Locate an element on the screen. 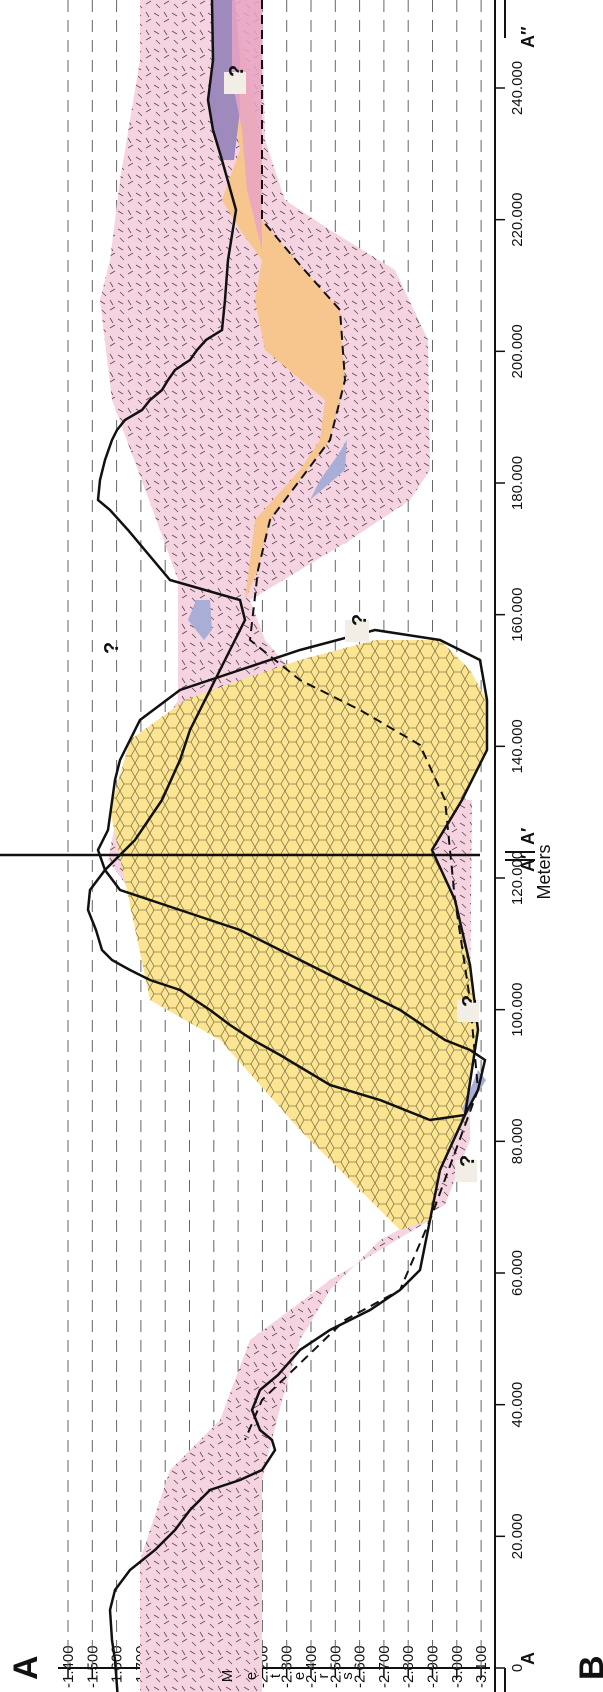 Image resolution: width=603 pixels, height=1692 pixels. section-label-left-start: A is located at coordinates (528, 1658).